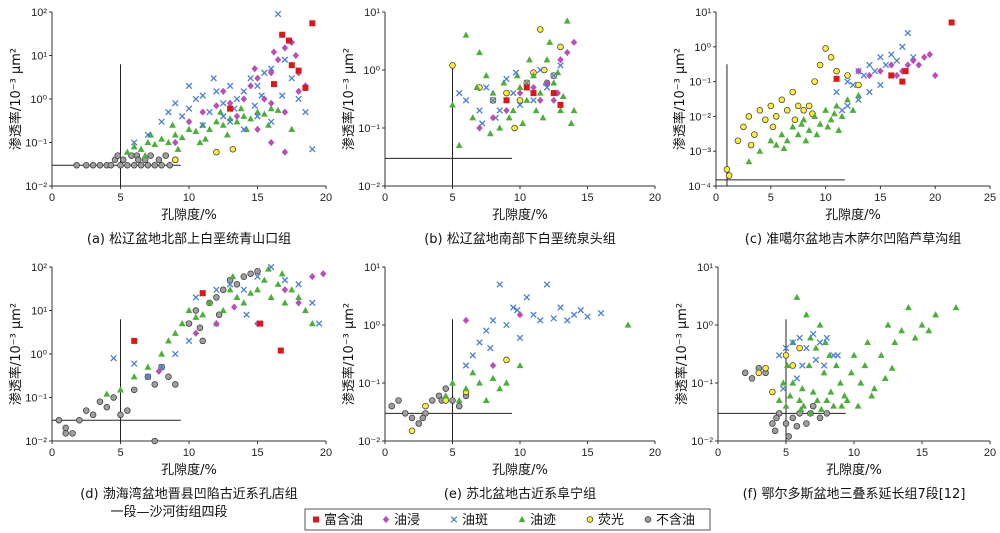 Image resolution: width=1000 pixels, height=533 pixels. I want to click on series-荧光, so click(792, 112).